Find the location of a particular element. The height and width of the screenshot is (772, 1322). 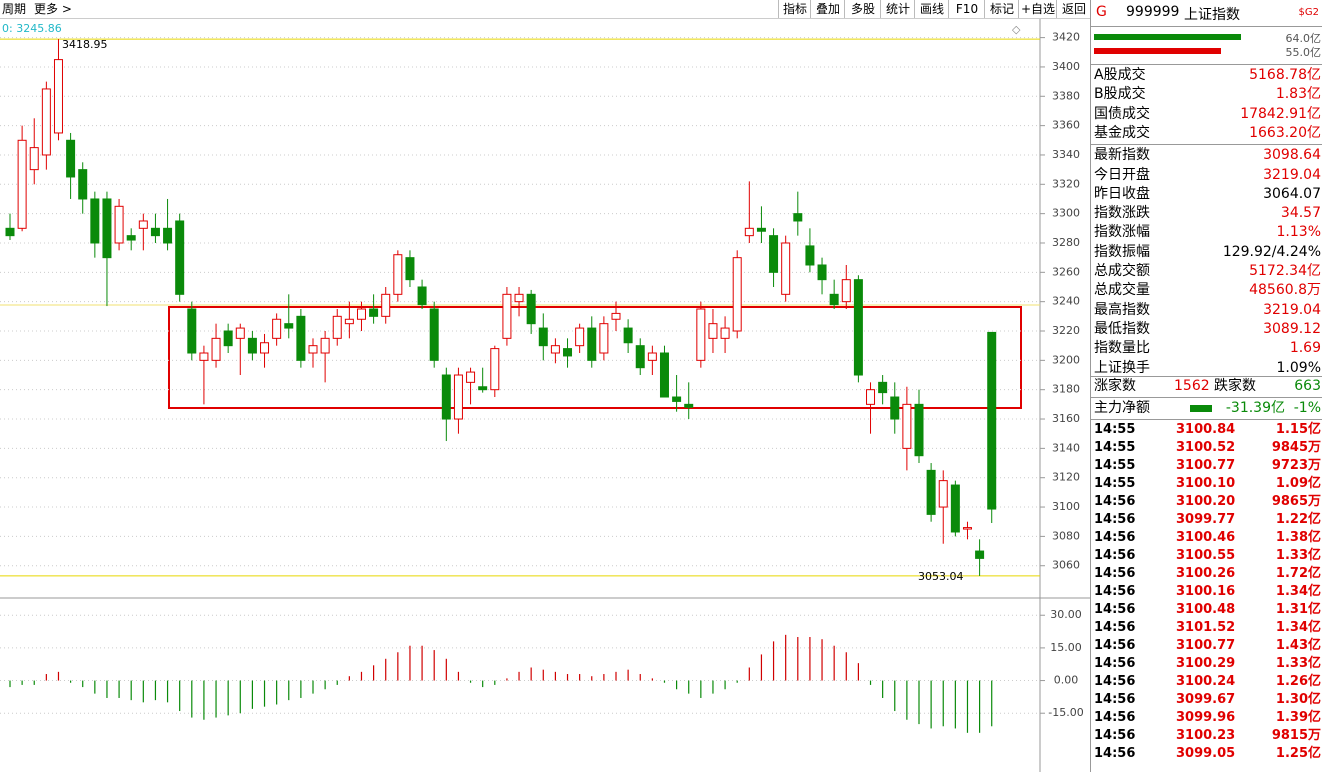

toolbar-button: 叠加 is located at coordinates (827, 9).